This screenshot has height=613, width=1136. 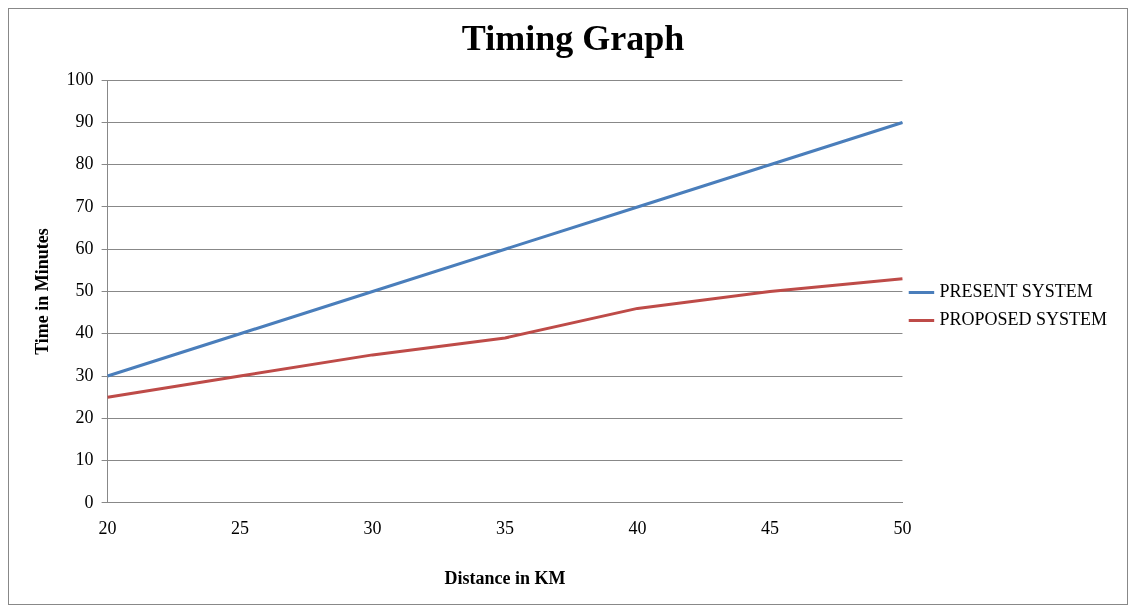 I want to click on y-tick-label: 40, so click(x=84, y=332).